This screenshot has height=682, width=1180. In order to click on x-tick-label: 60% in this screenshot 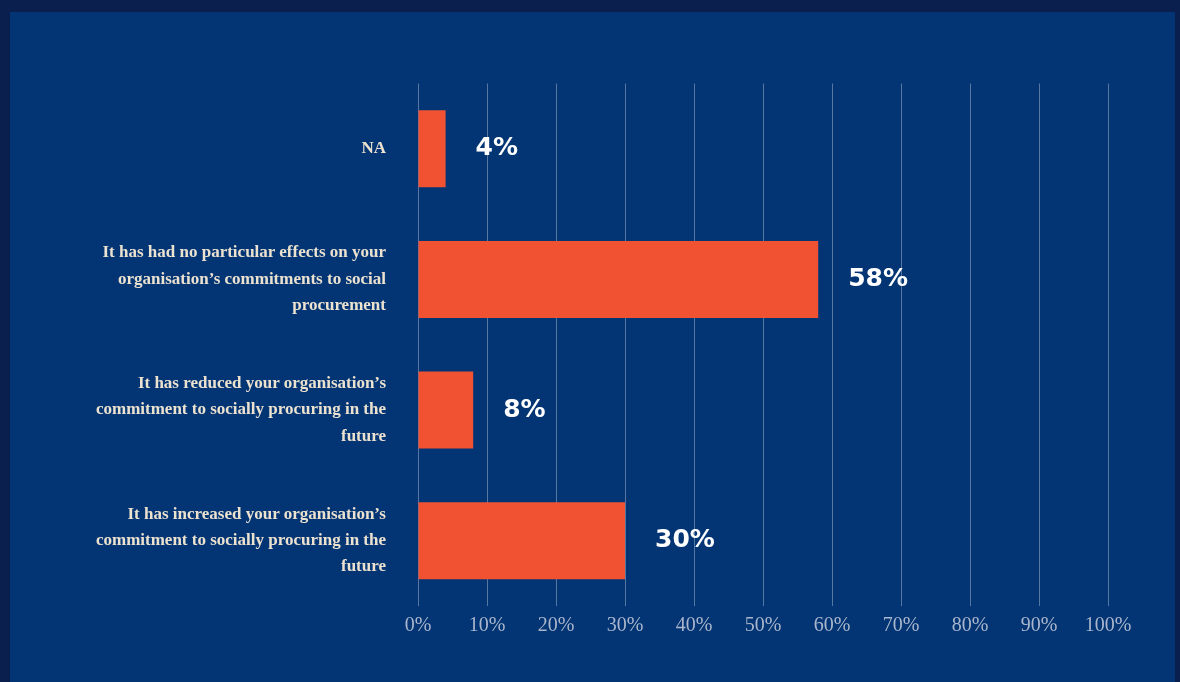, I will do `click(832, 624)`.